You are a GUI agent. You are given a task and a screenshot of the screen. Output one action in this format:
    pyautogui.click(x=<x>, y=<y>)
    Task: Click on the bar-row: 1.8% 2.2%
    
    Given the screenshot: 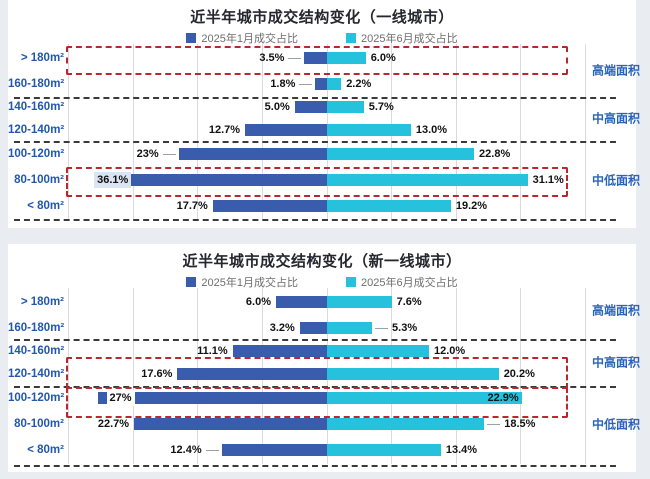 What is the action you would take?
    pyautogui.click(x=326, y=84)
    